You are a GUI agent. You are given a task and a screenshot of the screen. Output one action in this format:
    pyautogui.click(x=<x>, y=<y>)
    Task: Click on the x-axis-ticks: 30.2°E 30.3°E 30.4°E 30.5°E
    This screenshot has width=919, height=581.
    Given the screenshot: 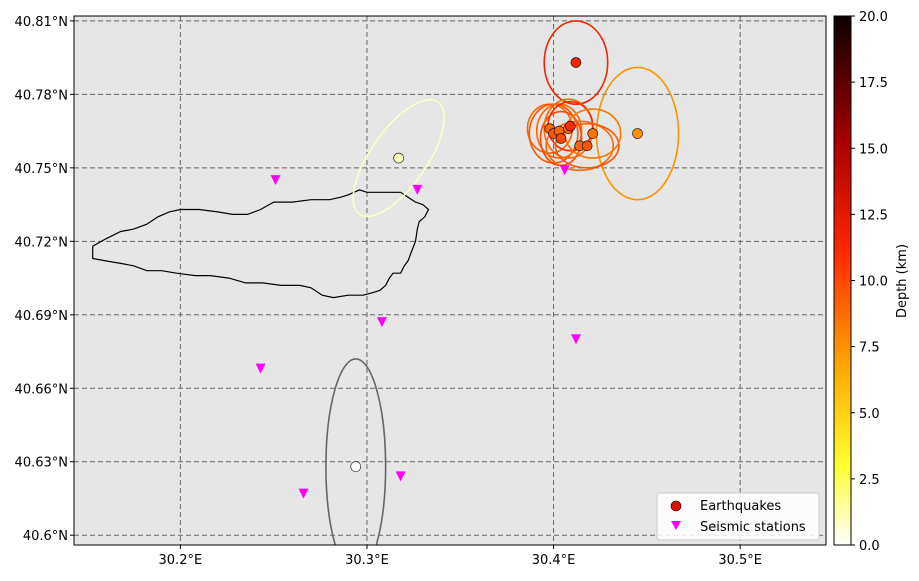 What is the action you would take?
    pyautogui.click(x=460, y=556)
    